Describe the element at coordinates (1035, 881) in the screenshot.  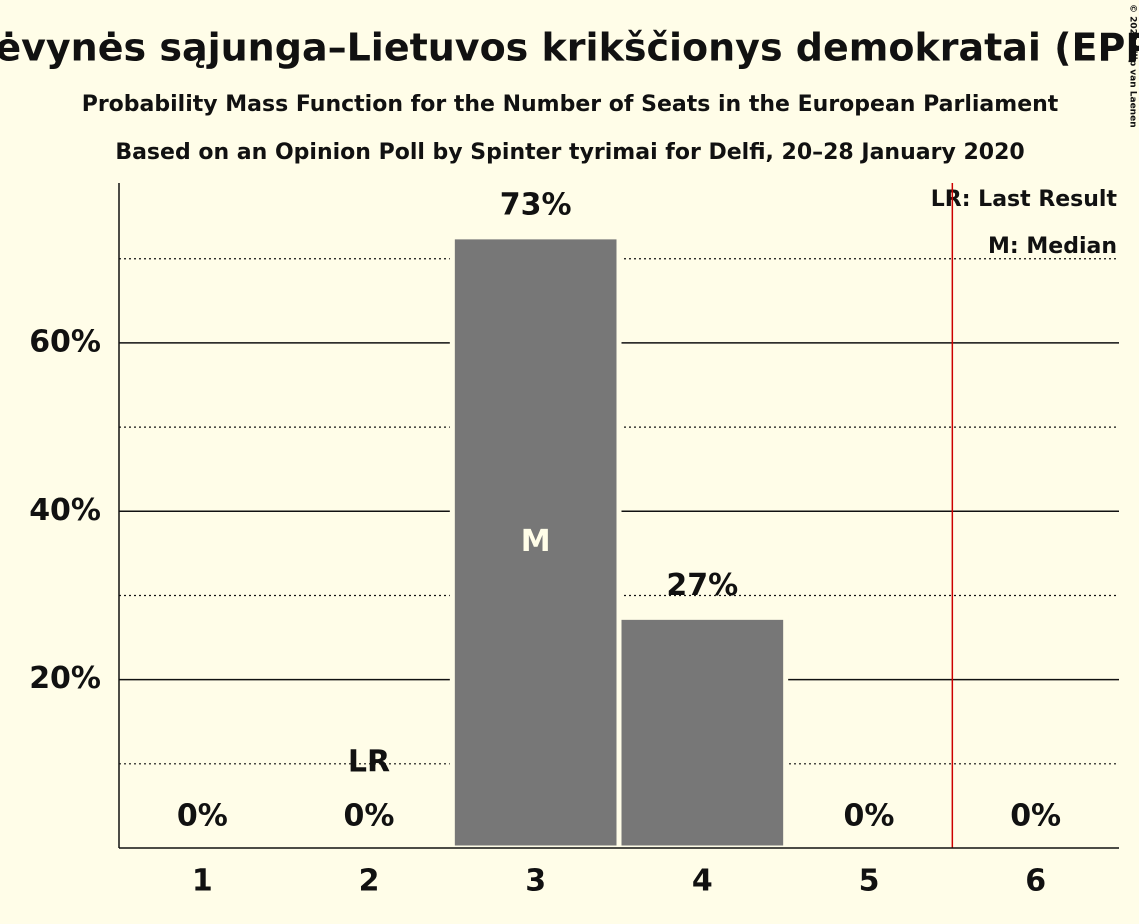
I see `x-tick-label: 6` at that location.